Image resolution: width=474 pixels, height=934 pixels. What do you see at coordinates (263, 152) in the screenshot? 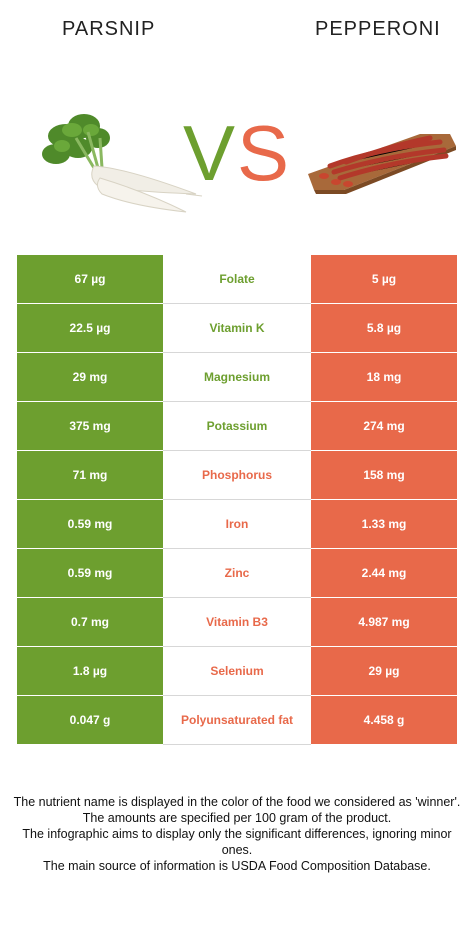
I see `vs-letter-s: S` at bounding box center [263, 152].